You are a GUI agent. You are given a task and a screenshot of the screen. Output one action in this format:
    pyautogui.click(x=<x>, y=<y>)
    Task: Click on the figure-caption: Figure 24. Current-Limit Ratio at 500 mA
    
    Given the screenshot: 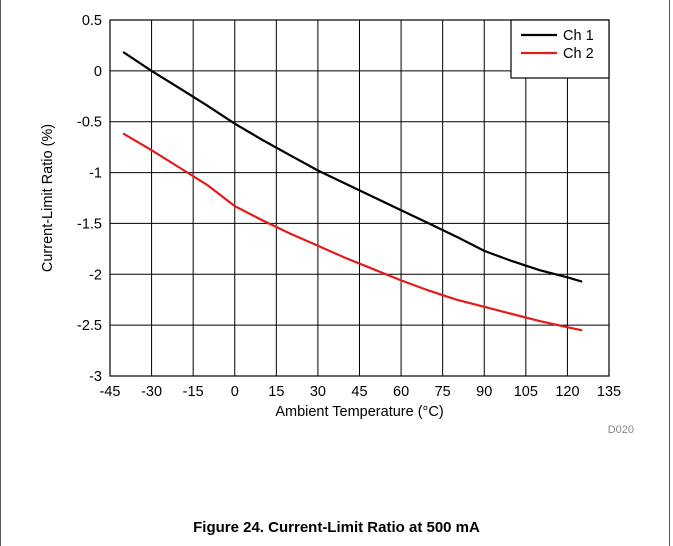 What is the action you would take?
    pyautogui.click(x=336, y=527)
    